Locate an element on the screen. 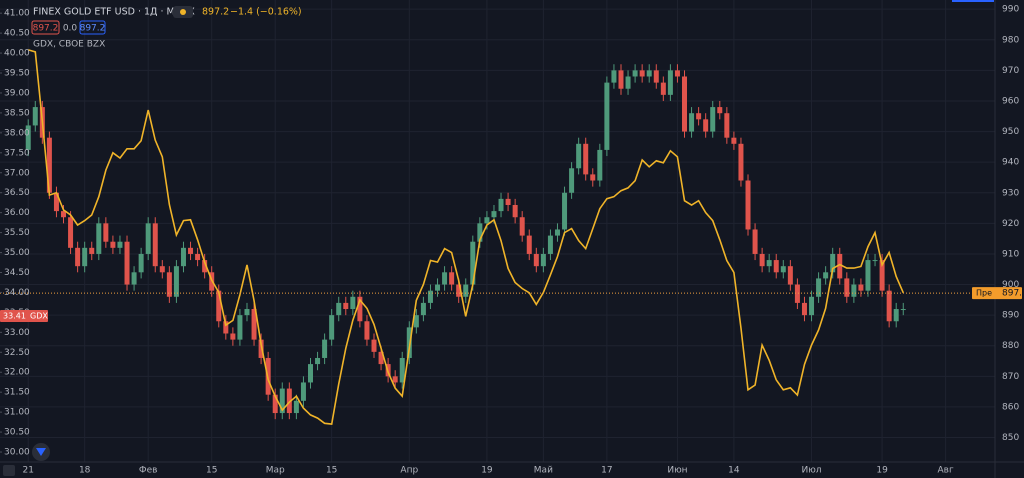 The width and height of the screenshot is (1024, 478). overlay-tag-value: 33.41 is located at coordinates (14, 315).